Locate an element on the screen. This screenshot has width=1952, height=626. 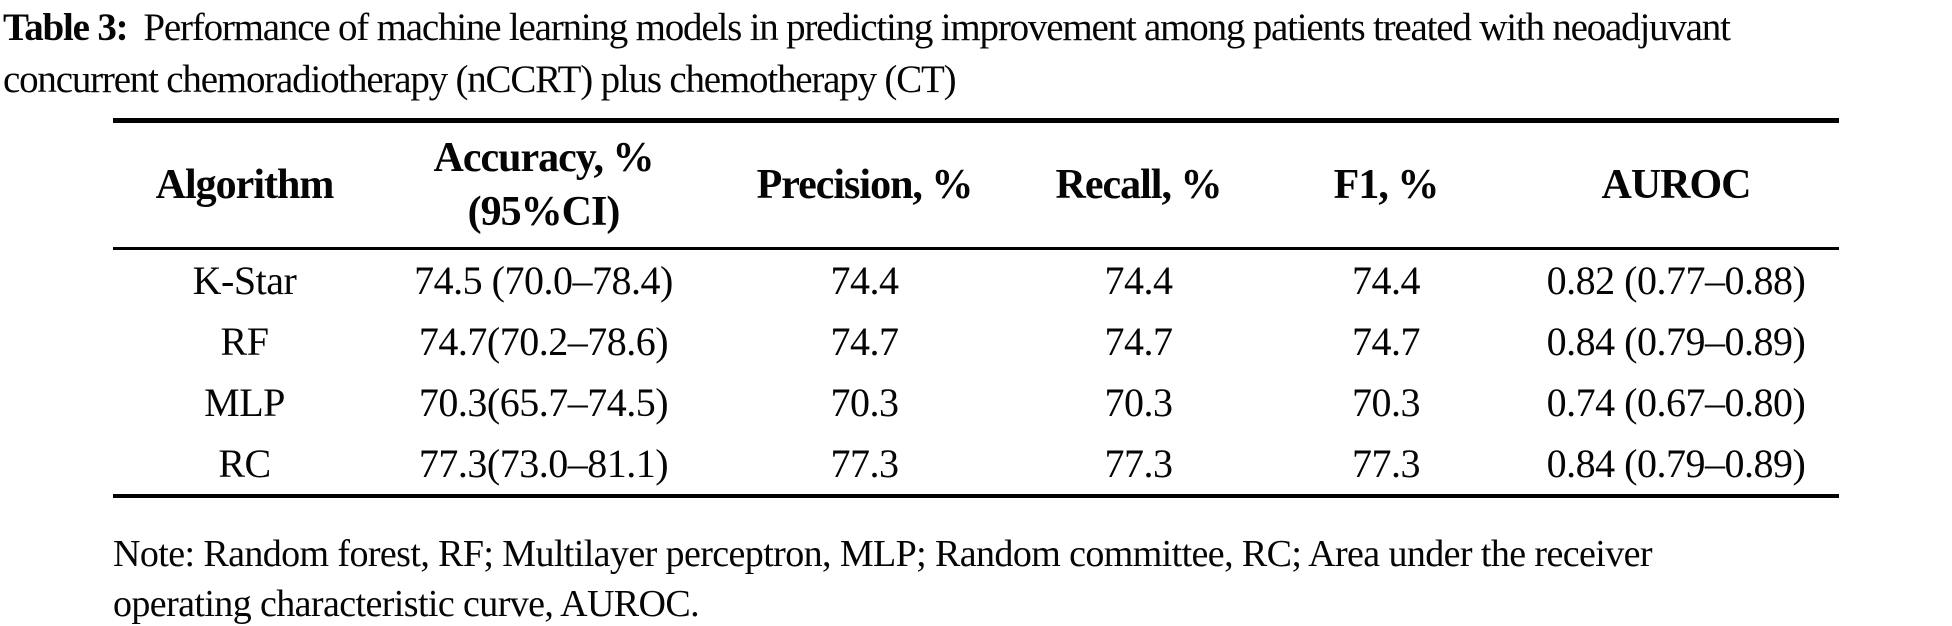
cell-precision: 74.7 is located at coordinates (865, 341).